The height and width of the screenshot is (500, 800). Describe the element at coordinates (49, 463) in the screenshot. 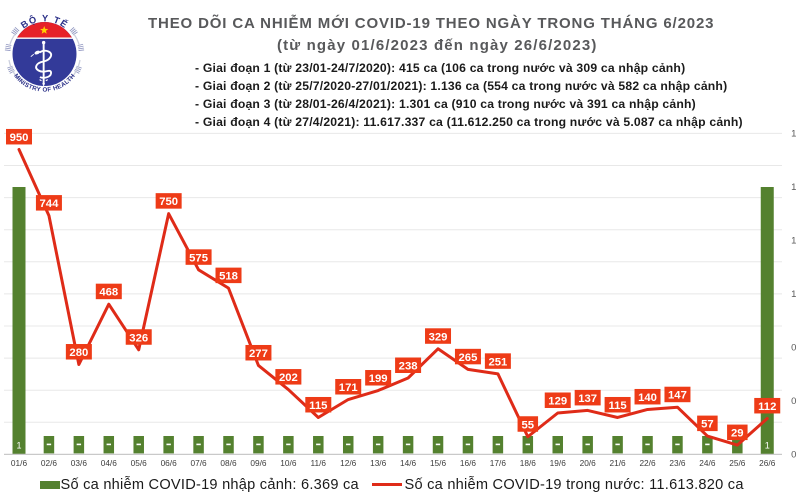

I see `svg-text: 02/6` at that location.